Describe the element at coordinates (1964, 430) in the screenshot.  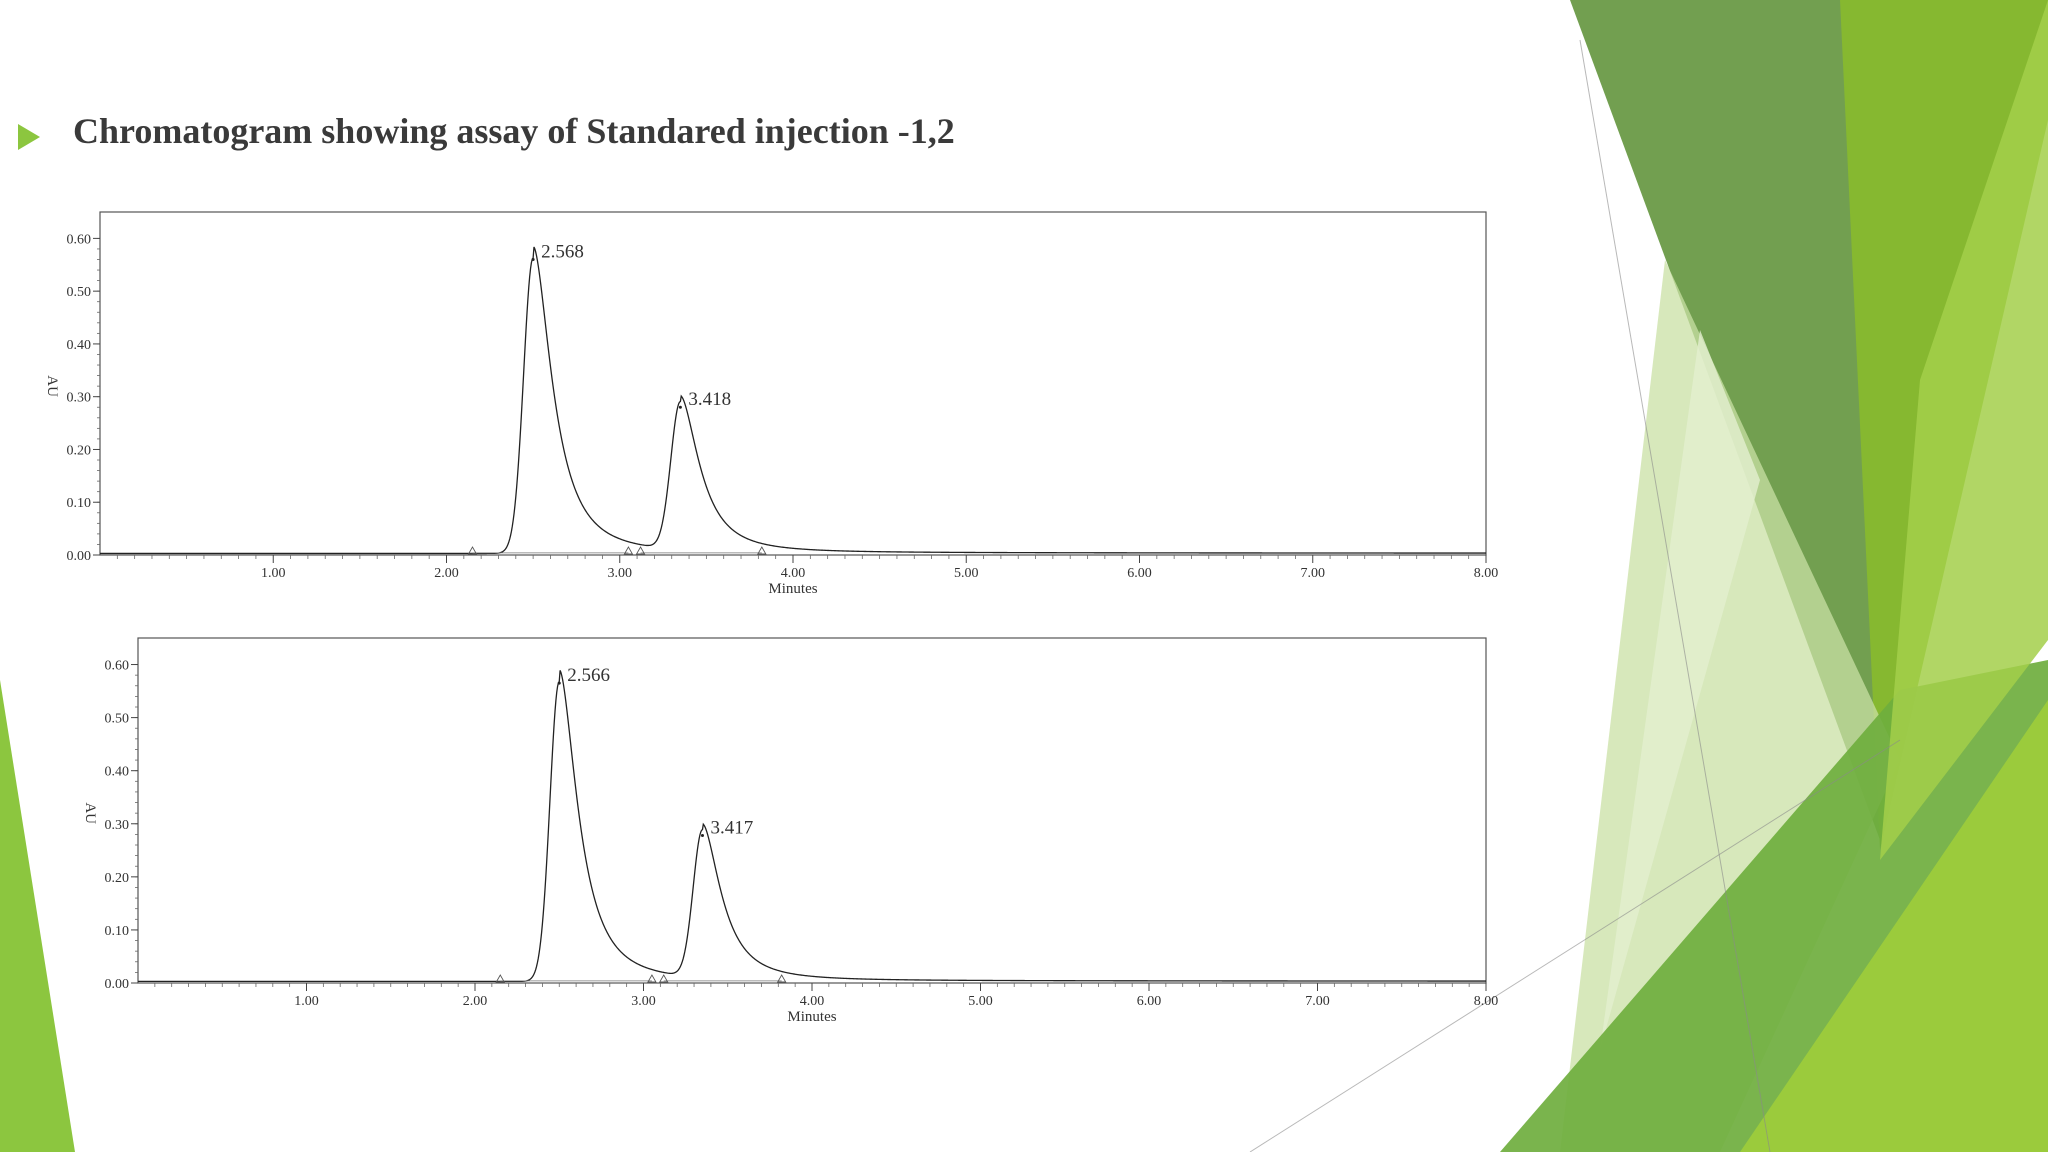
I see `deco-right-lime-facet` at that location.